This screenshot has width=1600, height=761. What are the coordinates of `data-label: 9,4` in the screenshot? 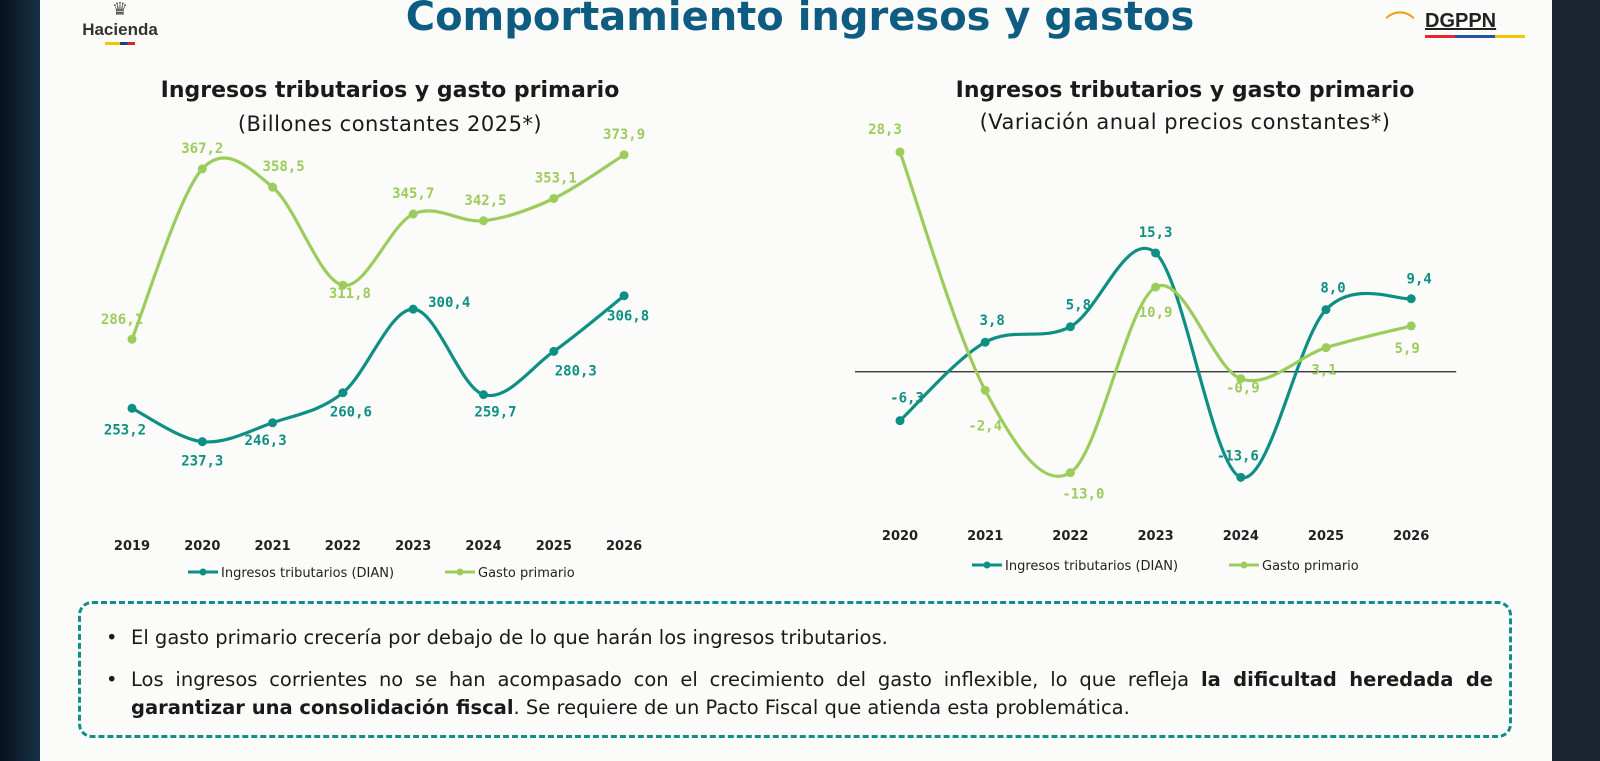 It's located at (1419, 280).